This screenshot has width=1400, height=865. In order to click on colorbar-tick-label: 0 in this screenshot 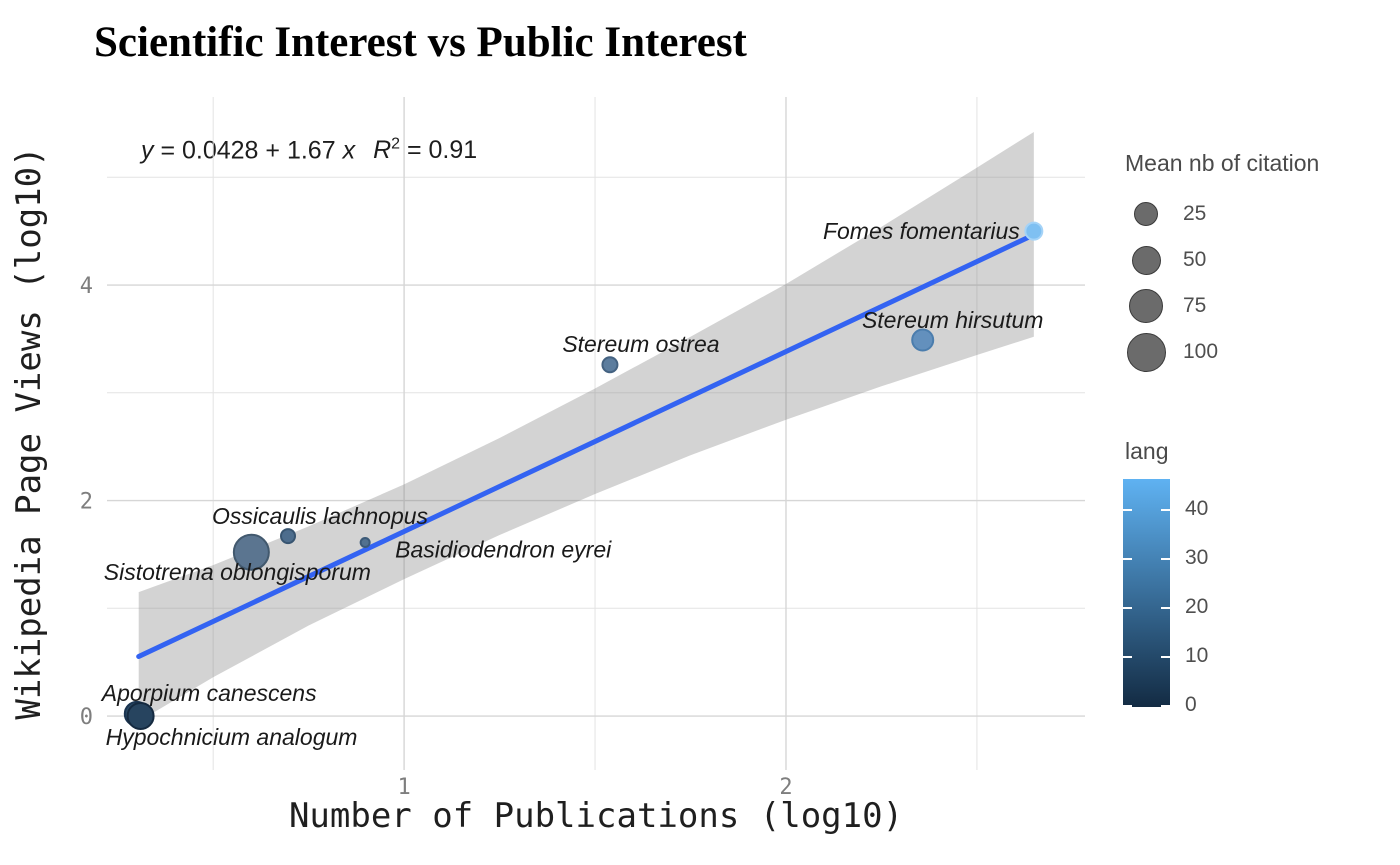, I will do `click(1191, 704)`.